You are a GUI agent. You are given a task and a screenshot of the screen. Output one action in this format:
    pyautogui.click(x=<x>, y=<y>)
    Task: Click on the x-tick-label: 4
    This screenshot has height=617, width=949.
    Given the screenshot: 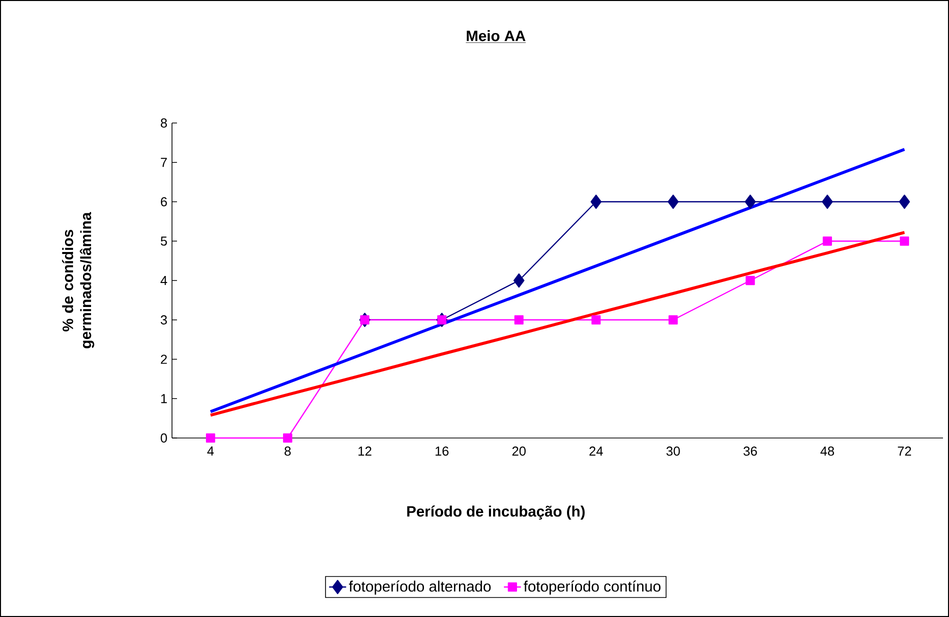 What is the action you would take?
    pyautogui.click(x=210, y=451)
    